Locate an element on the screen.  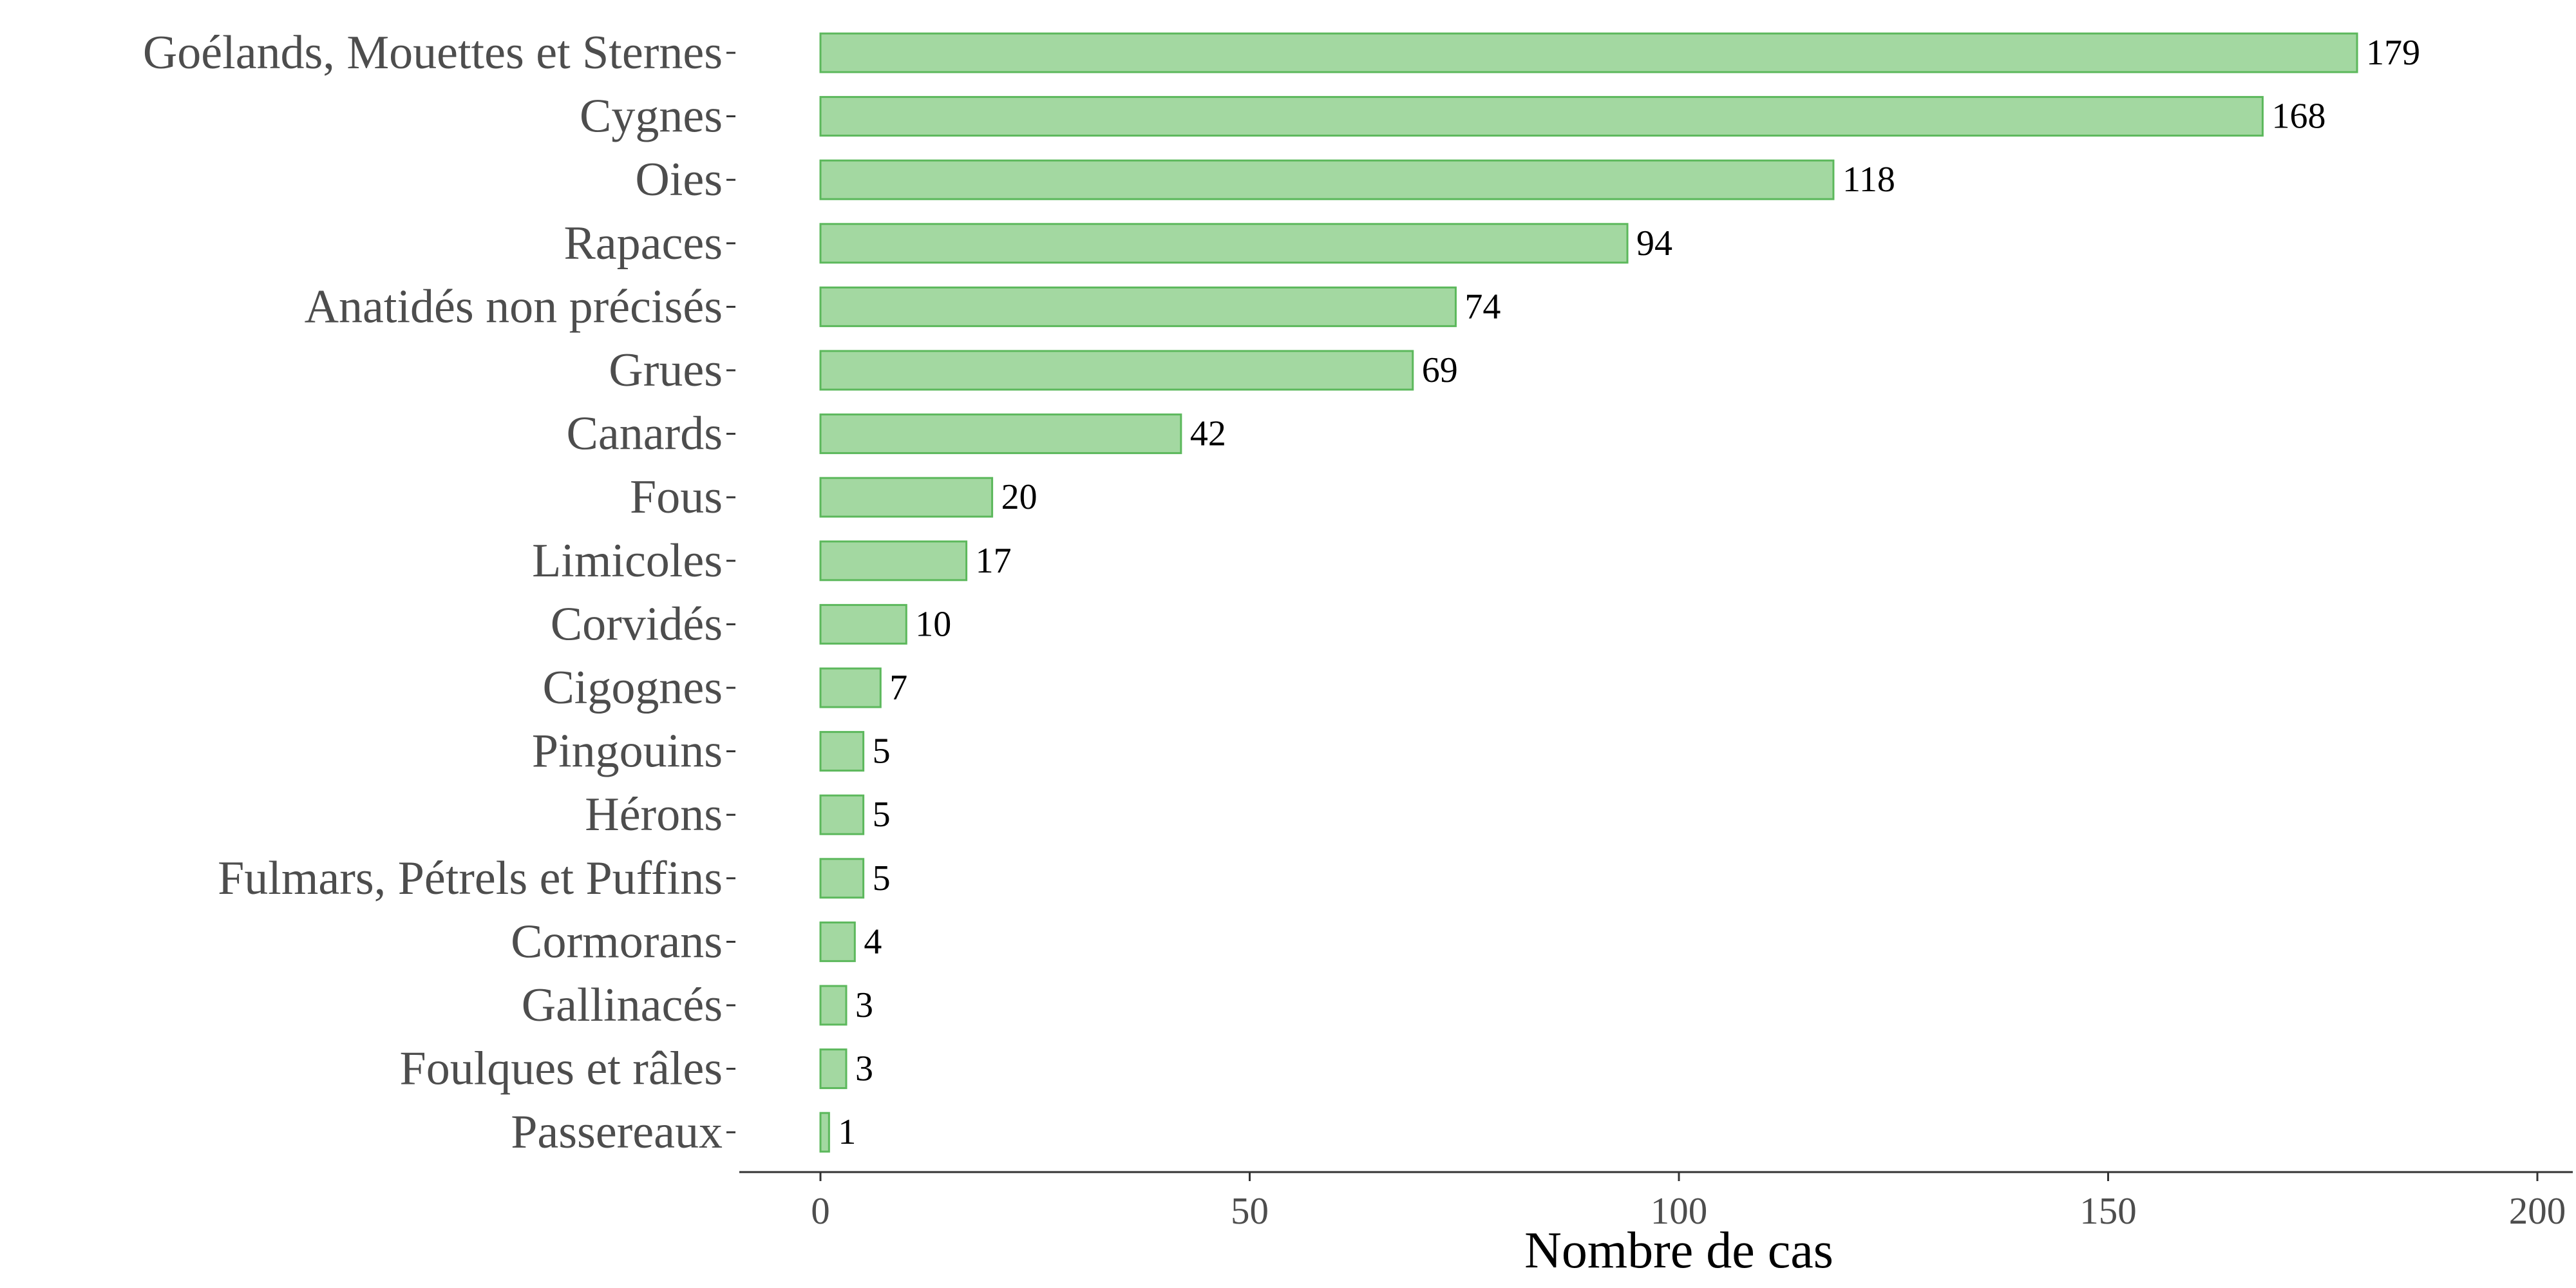
bar-value-label: 94 is located at coordinates (1654, 243).